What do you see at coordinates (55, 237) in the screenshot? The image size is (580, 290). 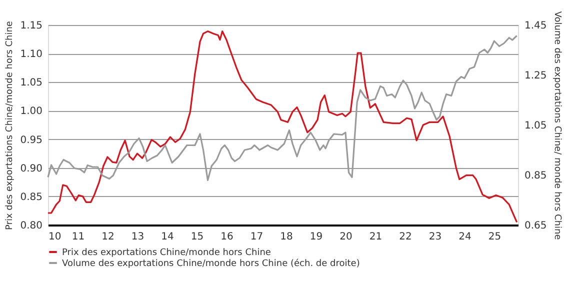 I see `x-tick-label: 10` at bounding box center [55, 237].